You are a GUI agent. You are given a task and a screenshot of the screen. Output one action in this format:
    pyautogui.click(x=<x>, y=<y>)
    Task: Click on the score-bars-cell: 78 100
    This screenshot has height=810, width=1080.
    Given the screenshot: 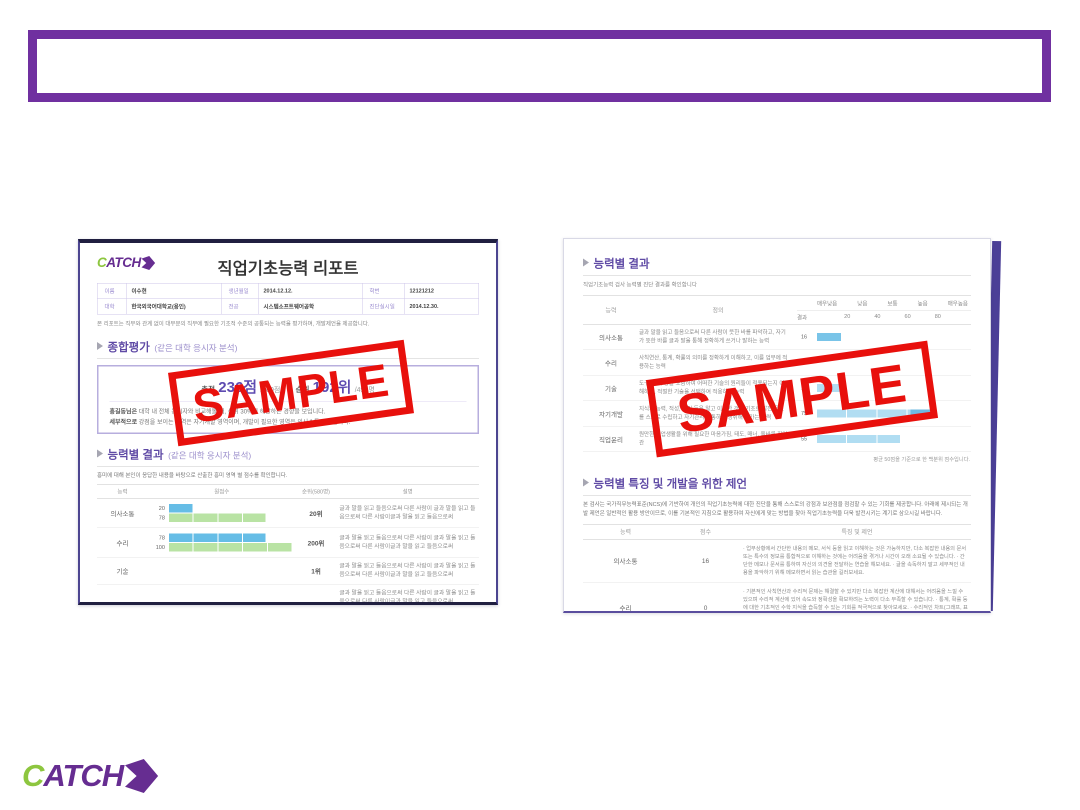 What is the action you would take?
    pyautogui.click(x=221, y=542)
    